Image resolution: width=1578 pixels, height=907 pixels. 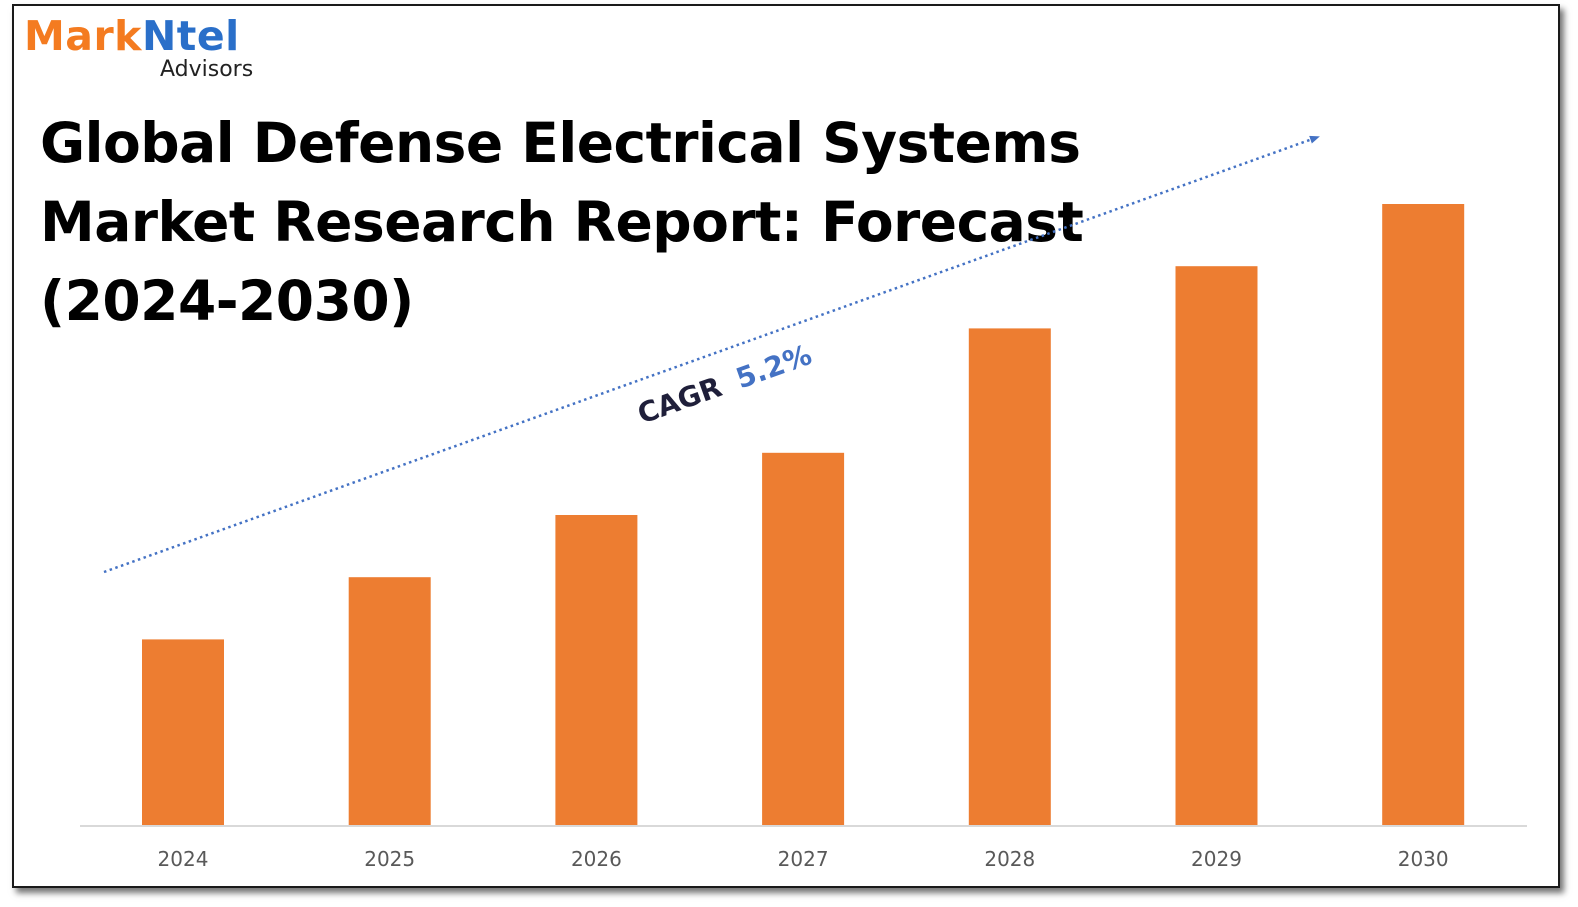 I want to click on cagr-annotation: CAGR 5.2%, so click(x=724, y=384).